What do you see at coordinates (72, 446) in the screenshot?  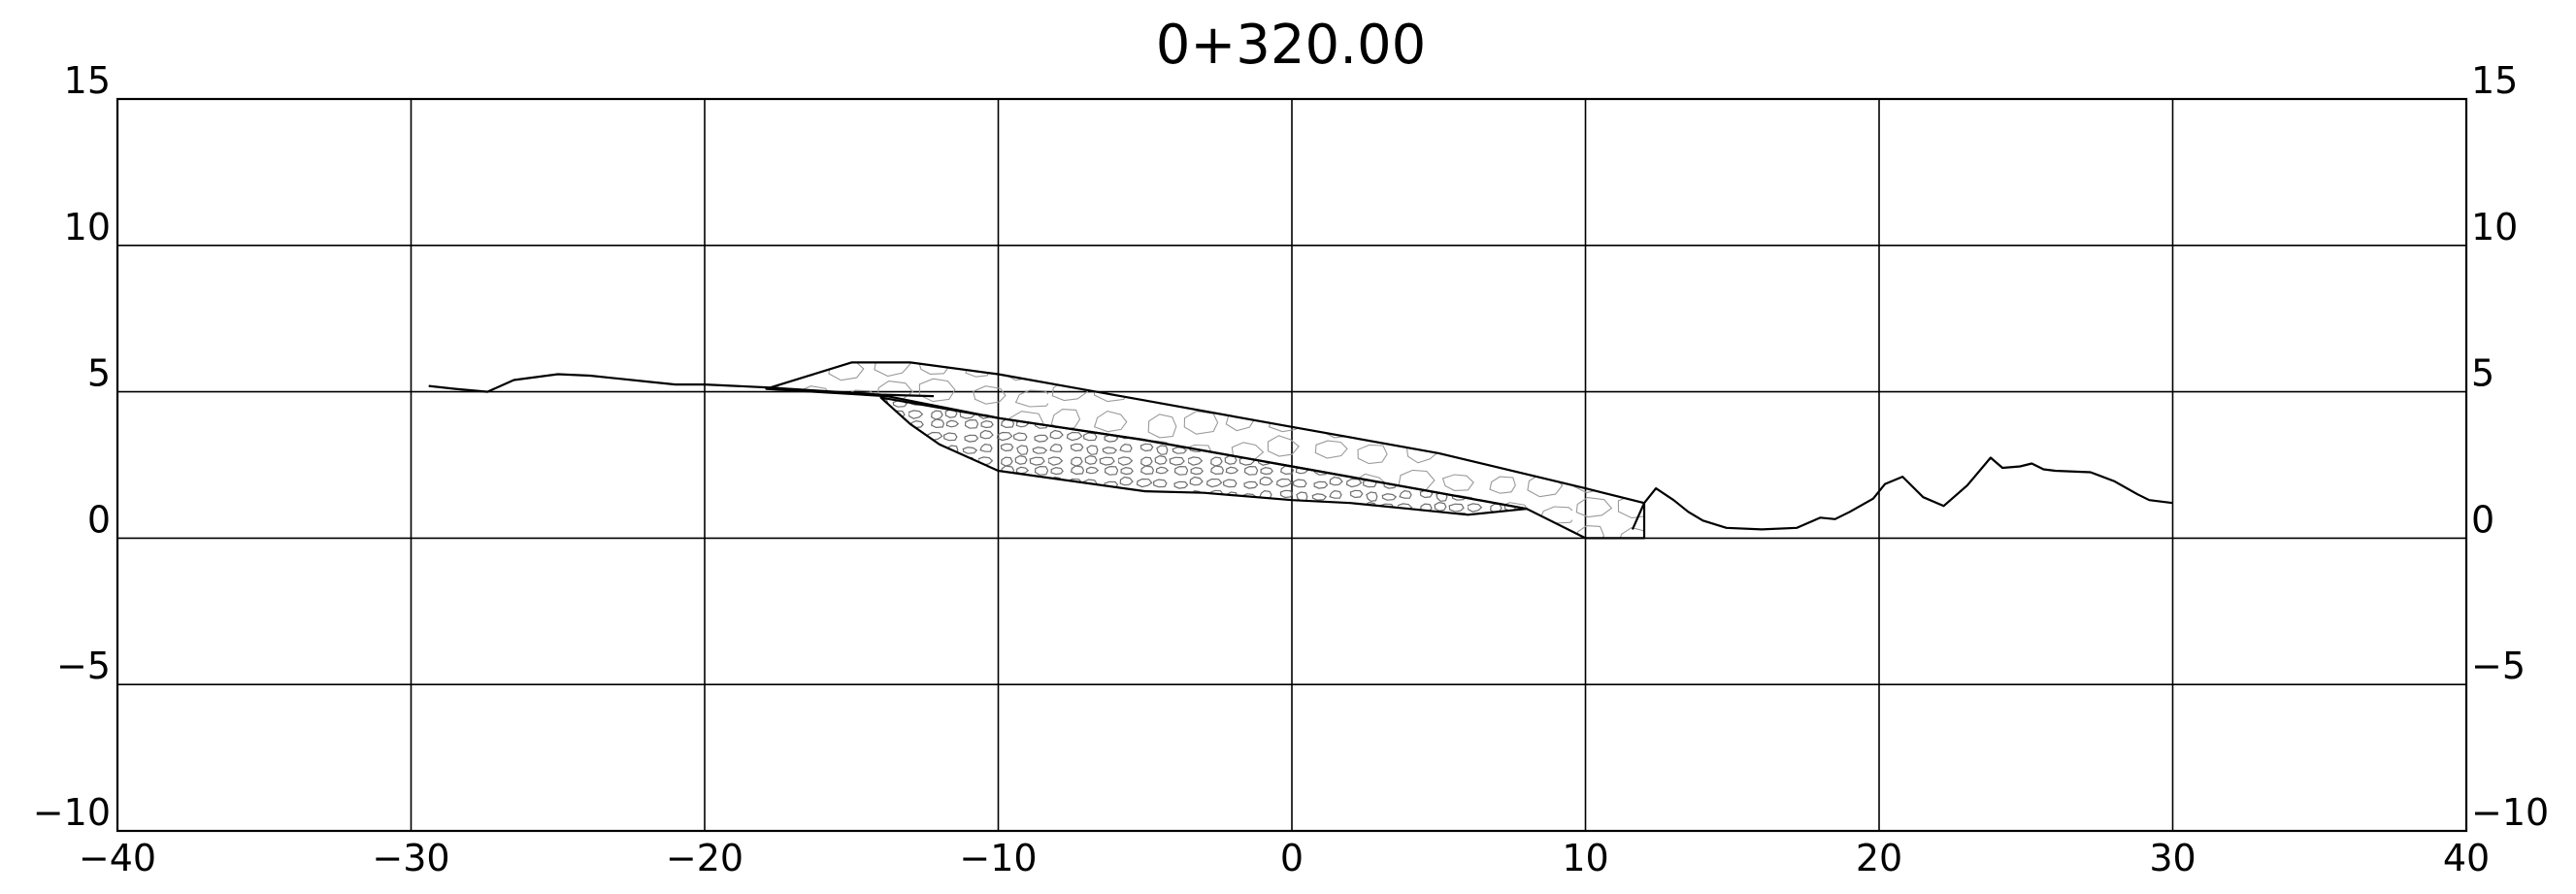 I see `y-tick-labels-left: −10 −5 0 5 10 15` at bounding box center [72, 446].